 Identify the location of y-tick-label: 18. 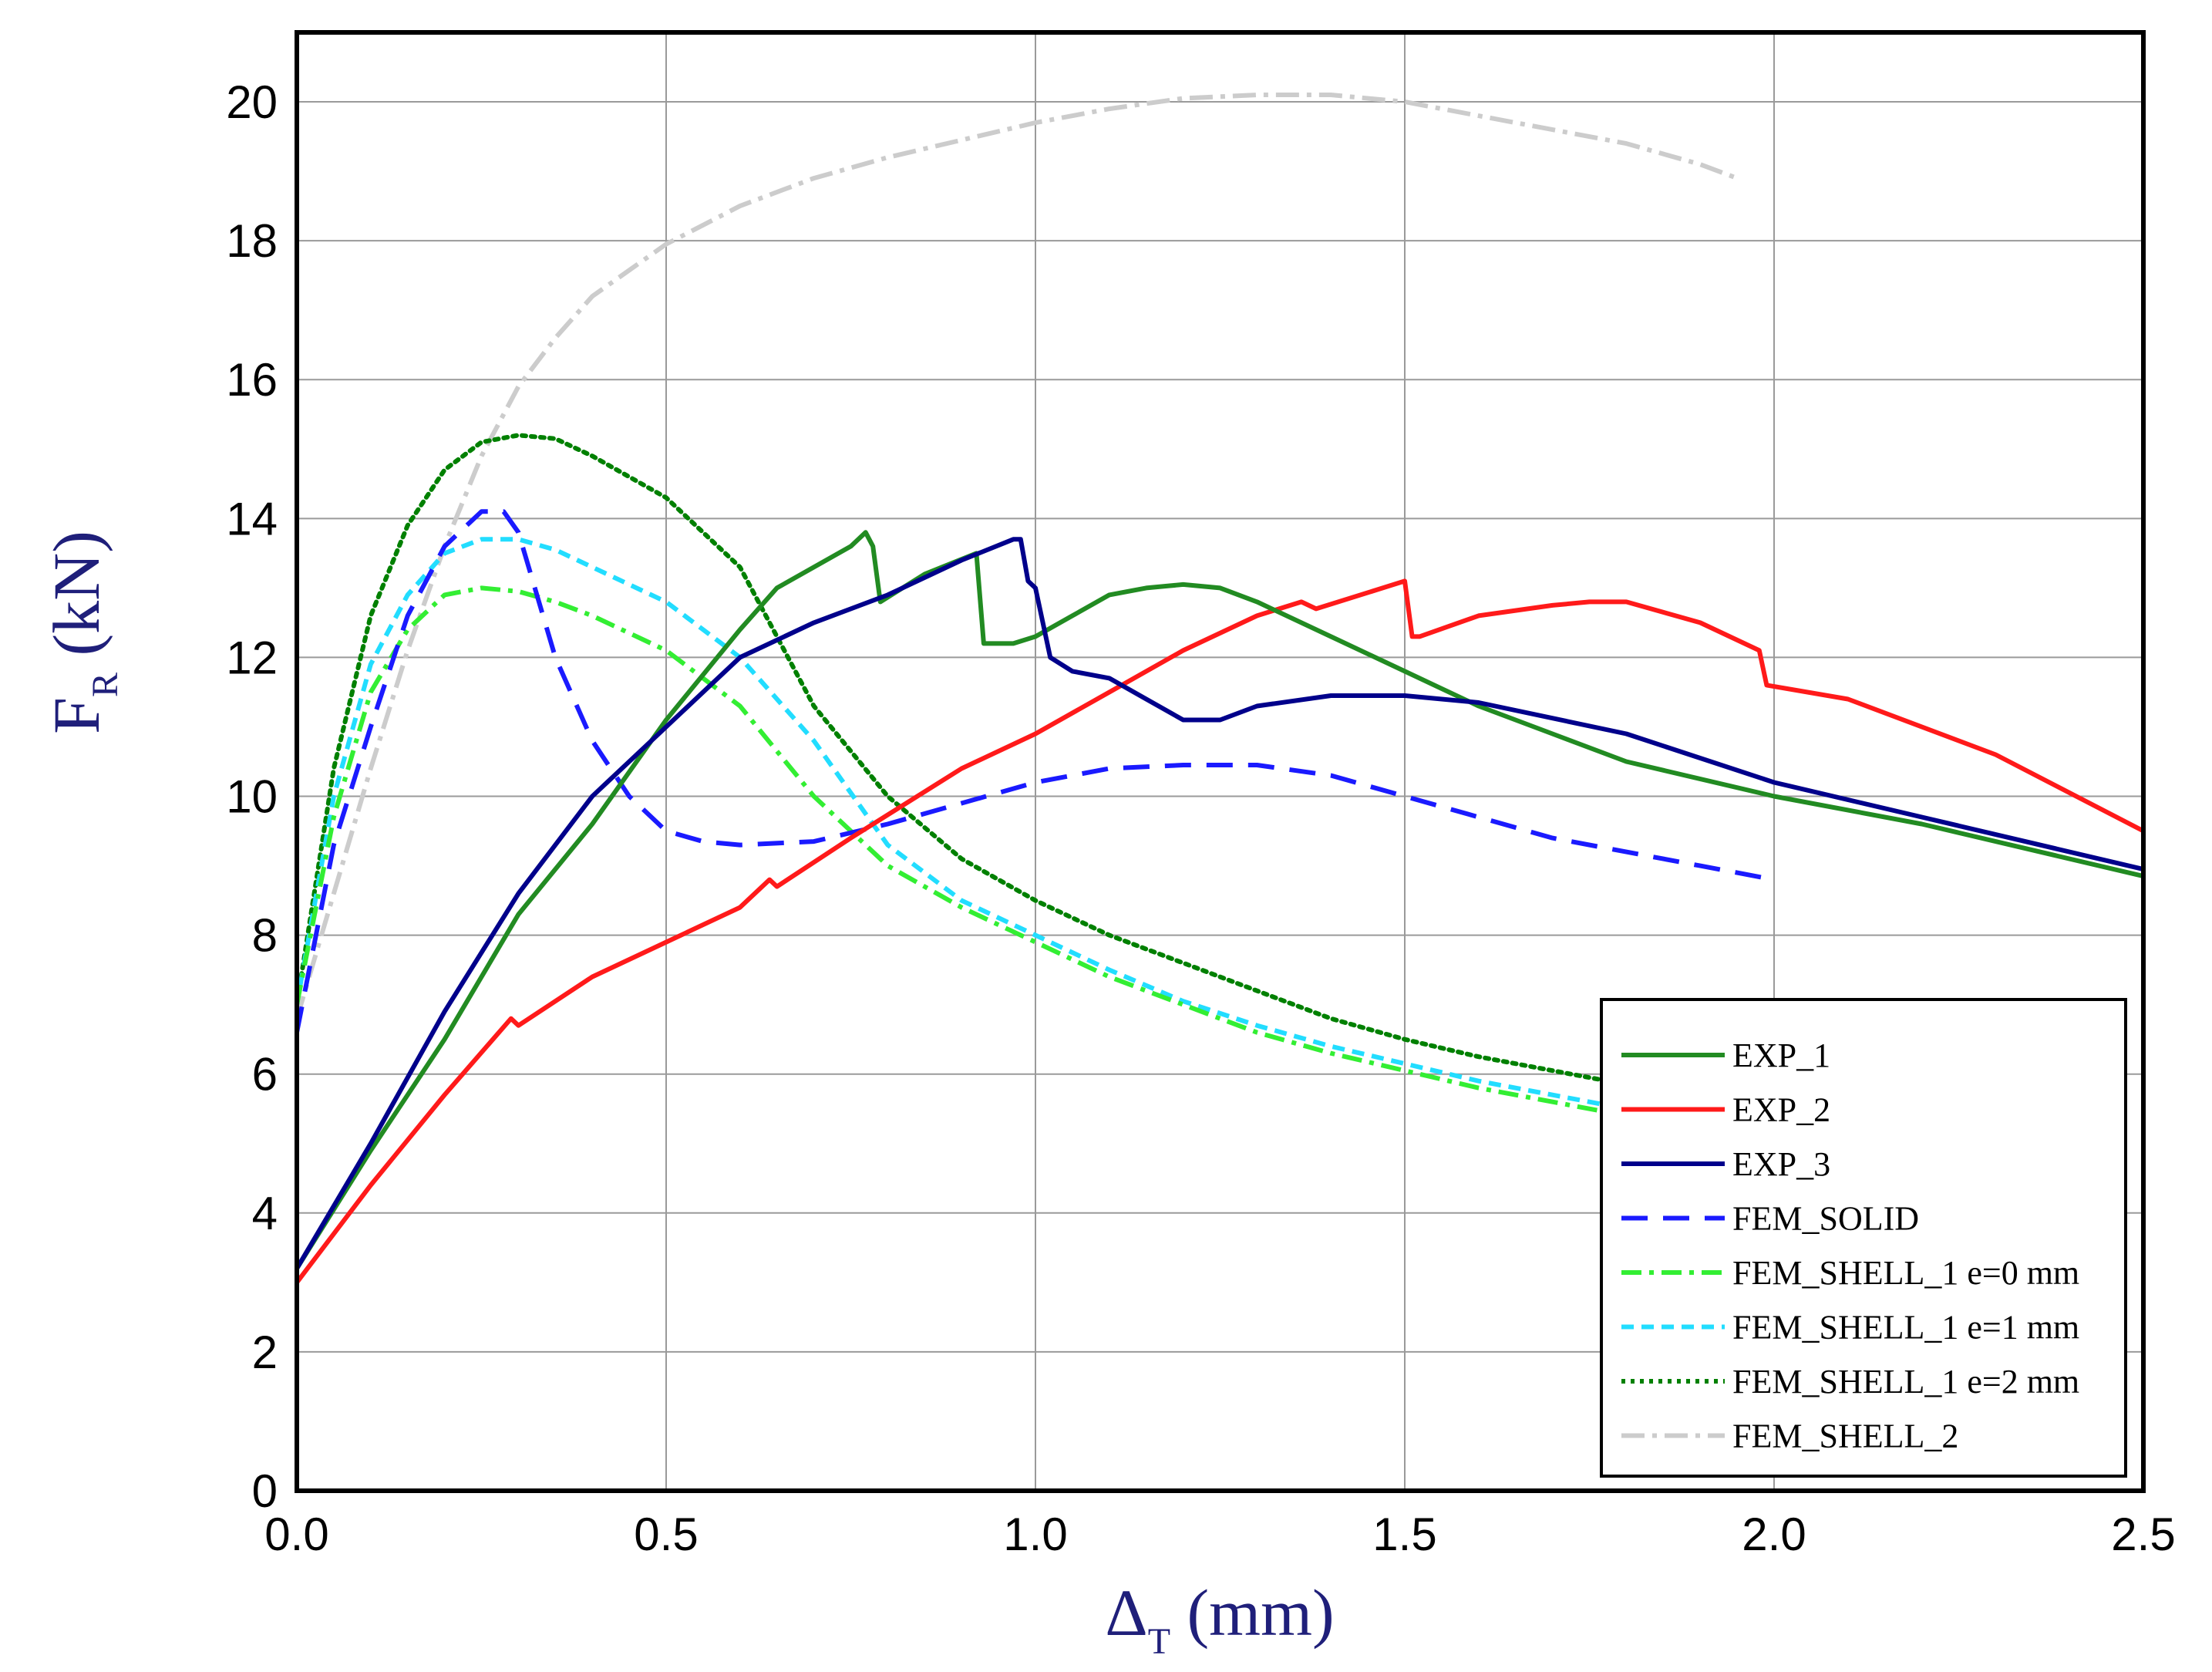
(252, 241).